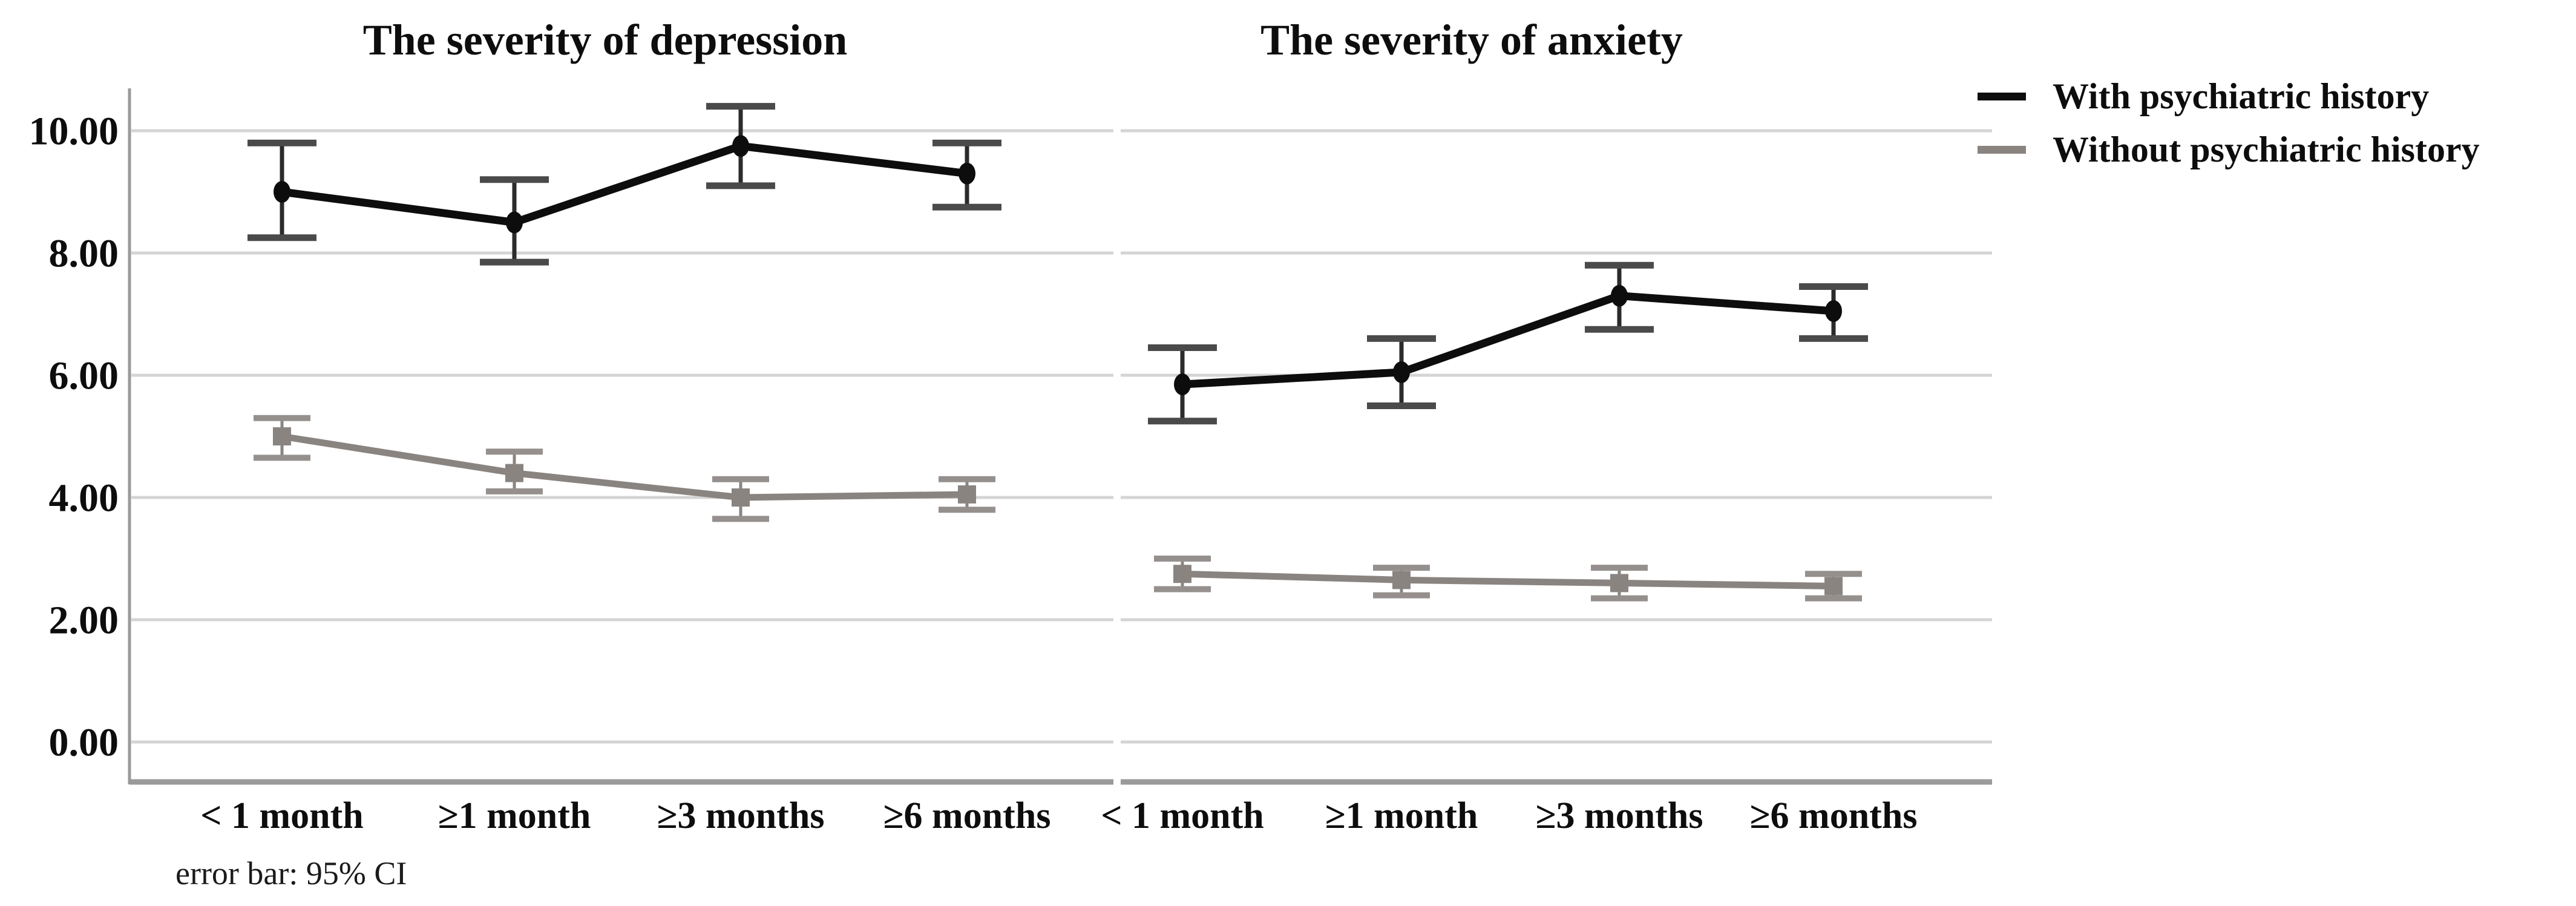 The image size is (2576, 906). Describe the element at coordinates (74, 131) in the screenshot. I see `y-axis-tick-label: 10.00` at that location.